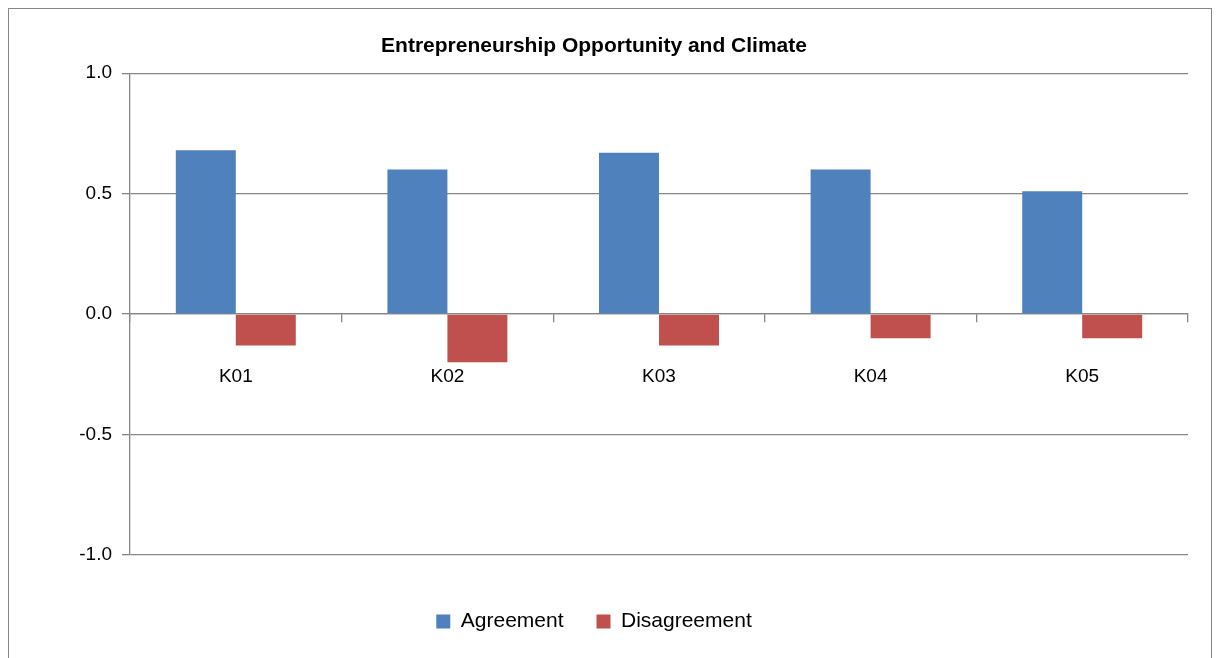 This screenshot has width=1217, height=658. I want to click on legend-label: Disagreement, so click(686, 620).